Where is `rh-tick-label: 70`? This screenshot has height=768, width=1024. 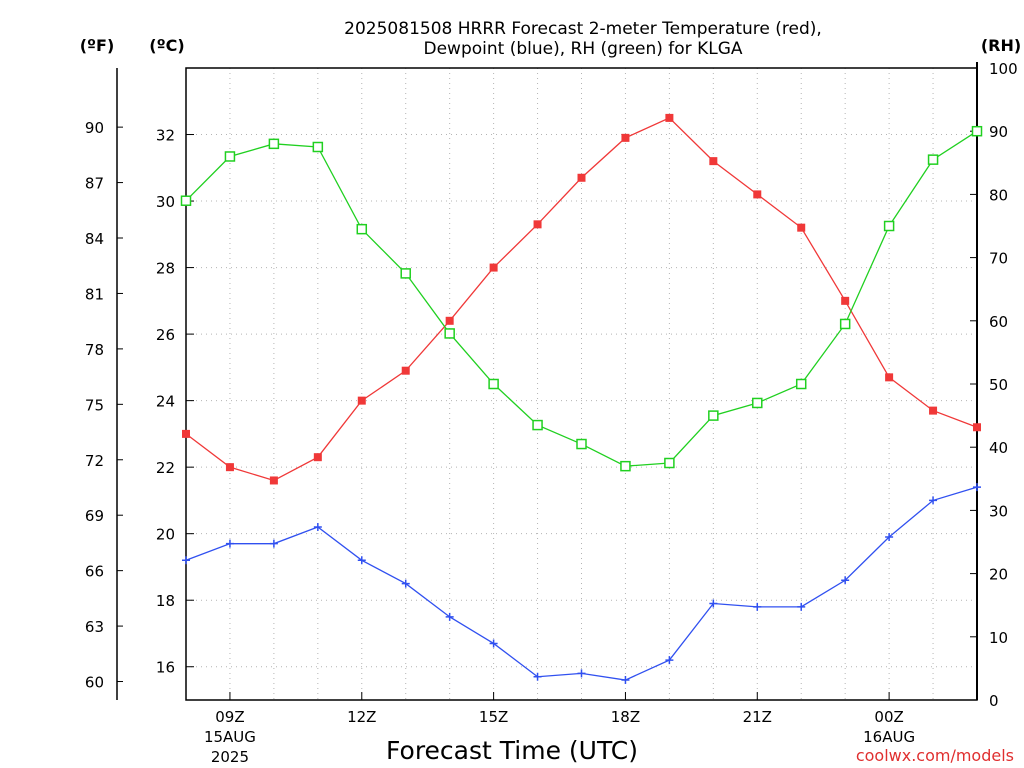
rh-tick-label: 70 is located at coordinates (998, 259).